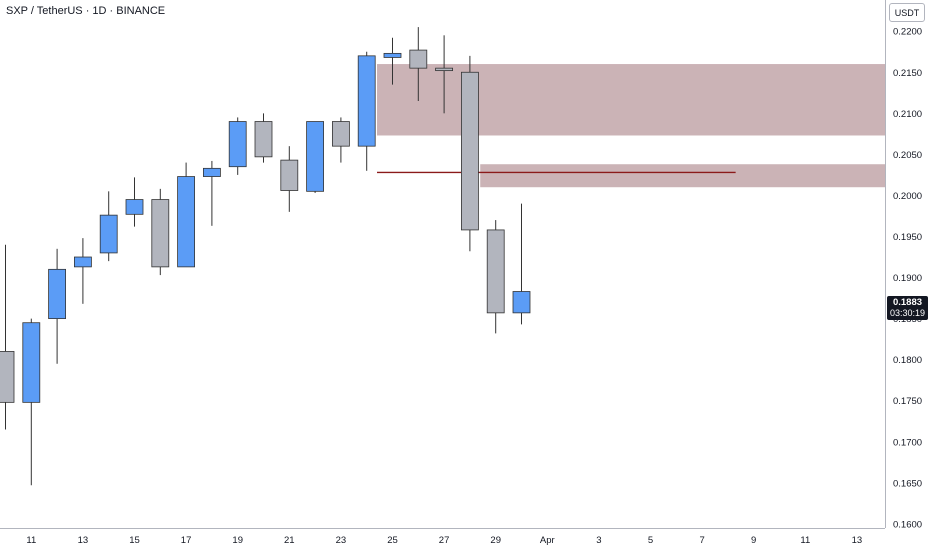 The width and height of the screenshot is (932, 555). I want to click on price-tick-label: 0.2200, so click(907, 32).